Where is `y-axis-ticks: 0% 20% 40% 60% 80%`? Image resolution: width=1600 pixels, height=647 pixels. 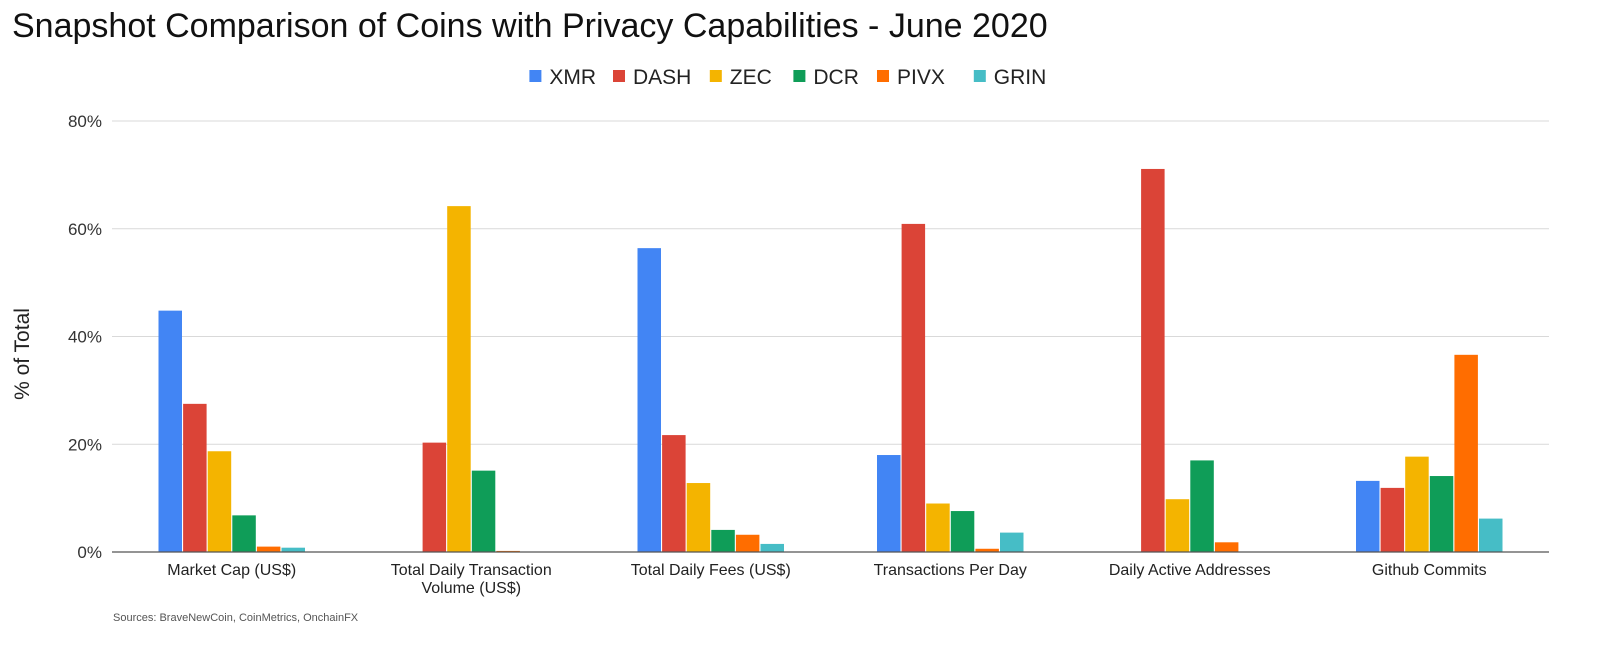
y-axis-ticks: 0% 20% 40% 60% 80% is located at coordinates (85, 337).